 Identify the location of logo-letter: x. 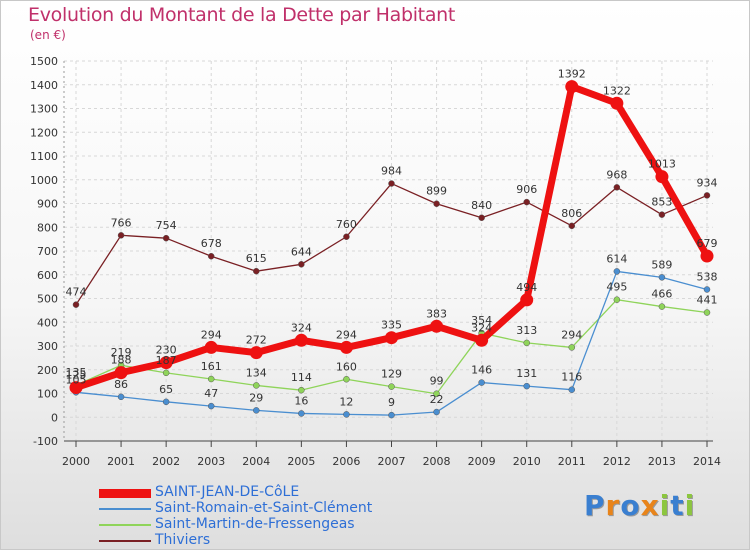
(650, 505).